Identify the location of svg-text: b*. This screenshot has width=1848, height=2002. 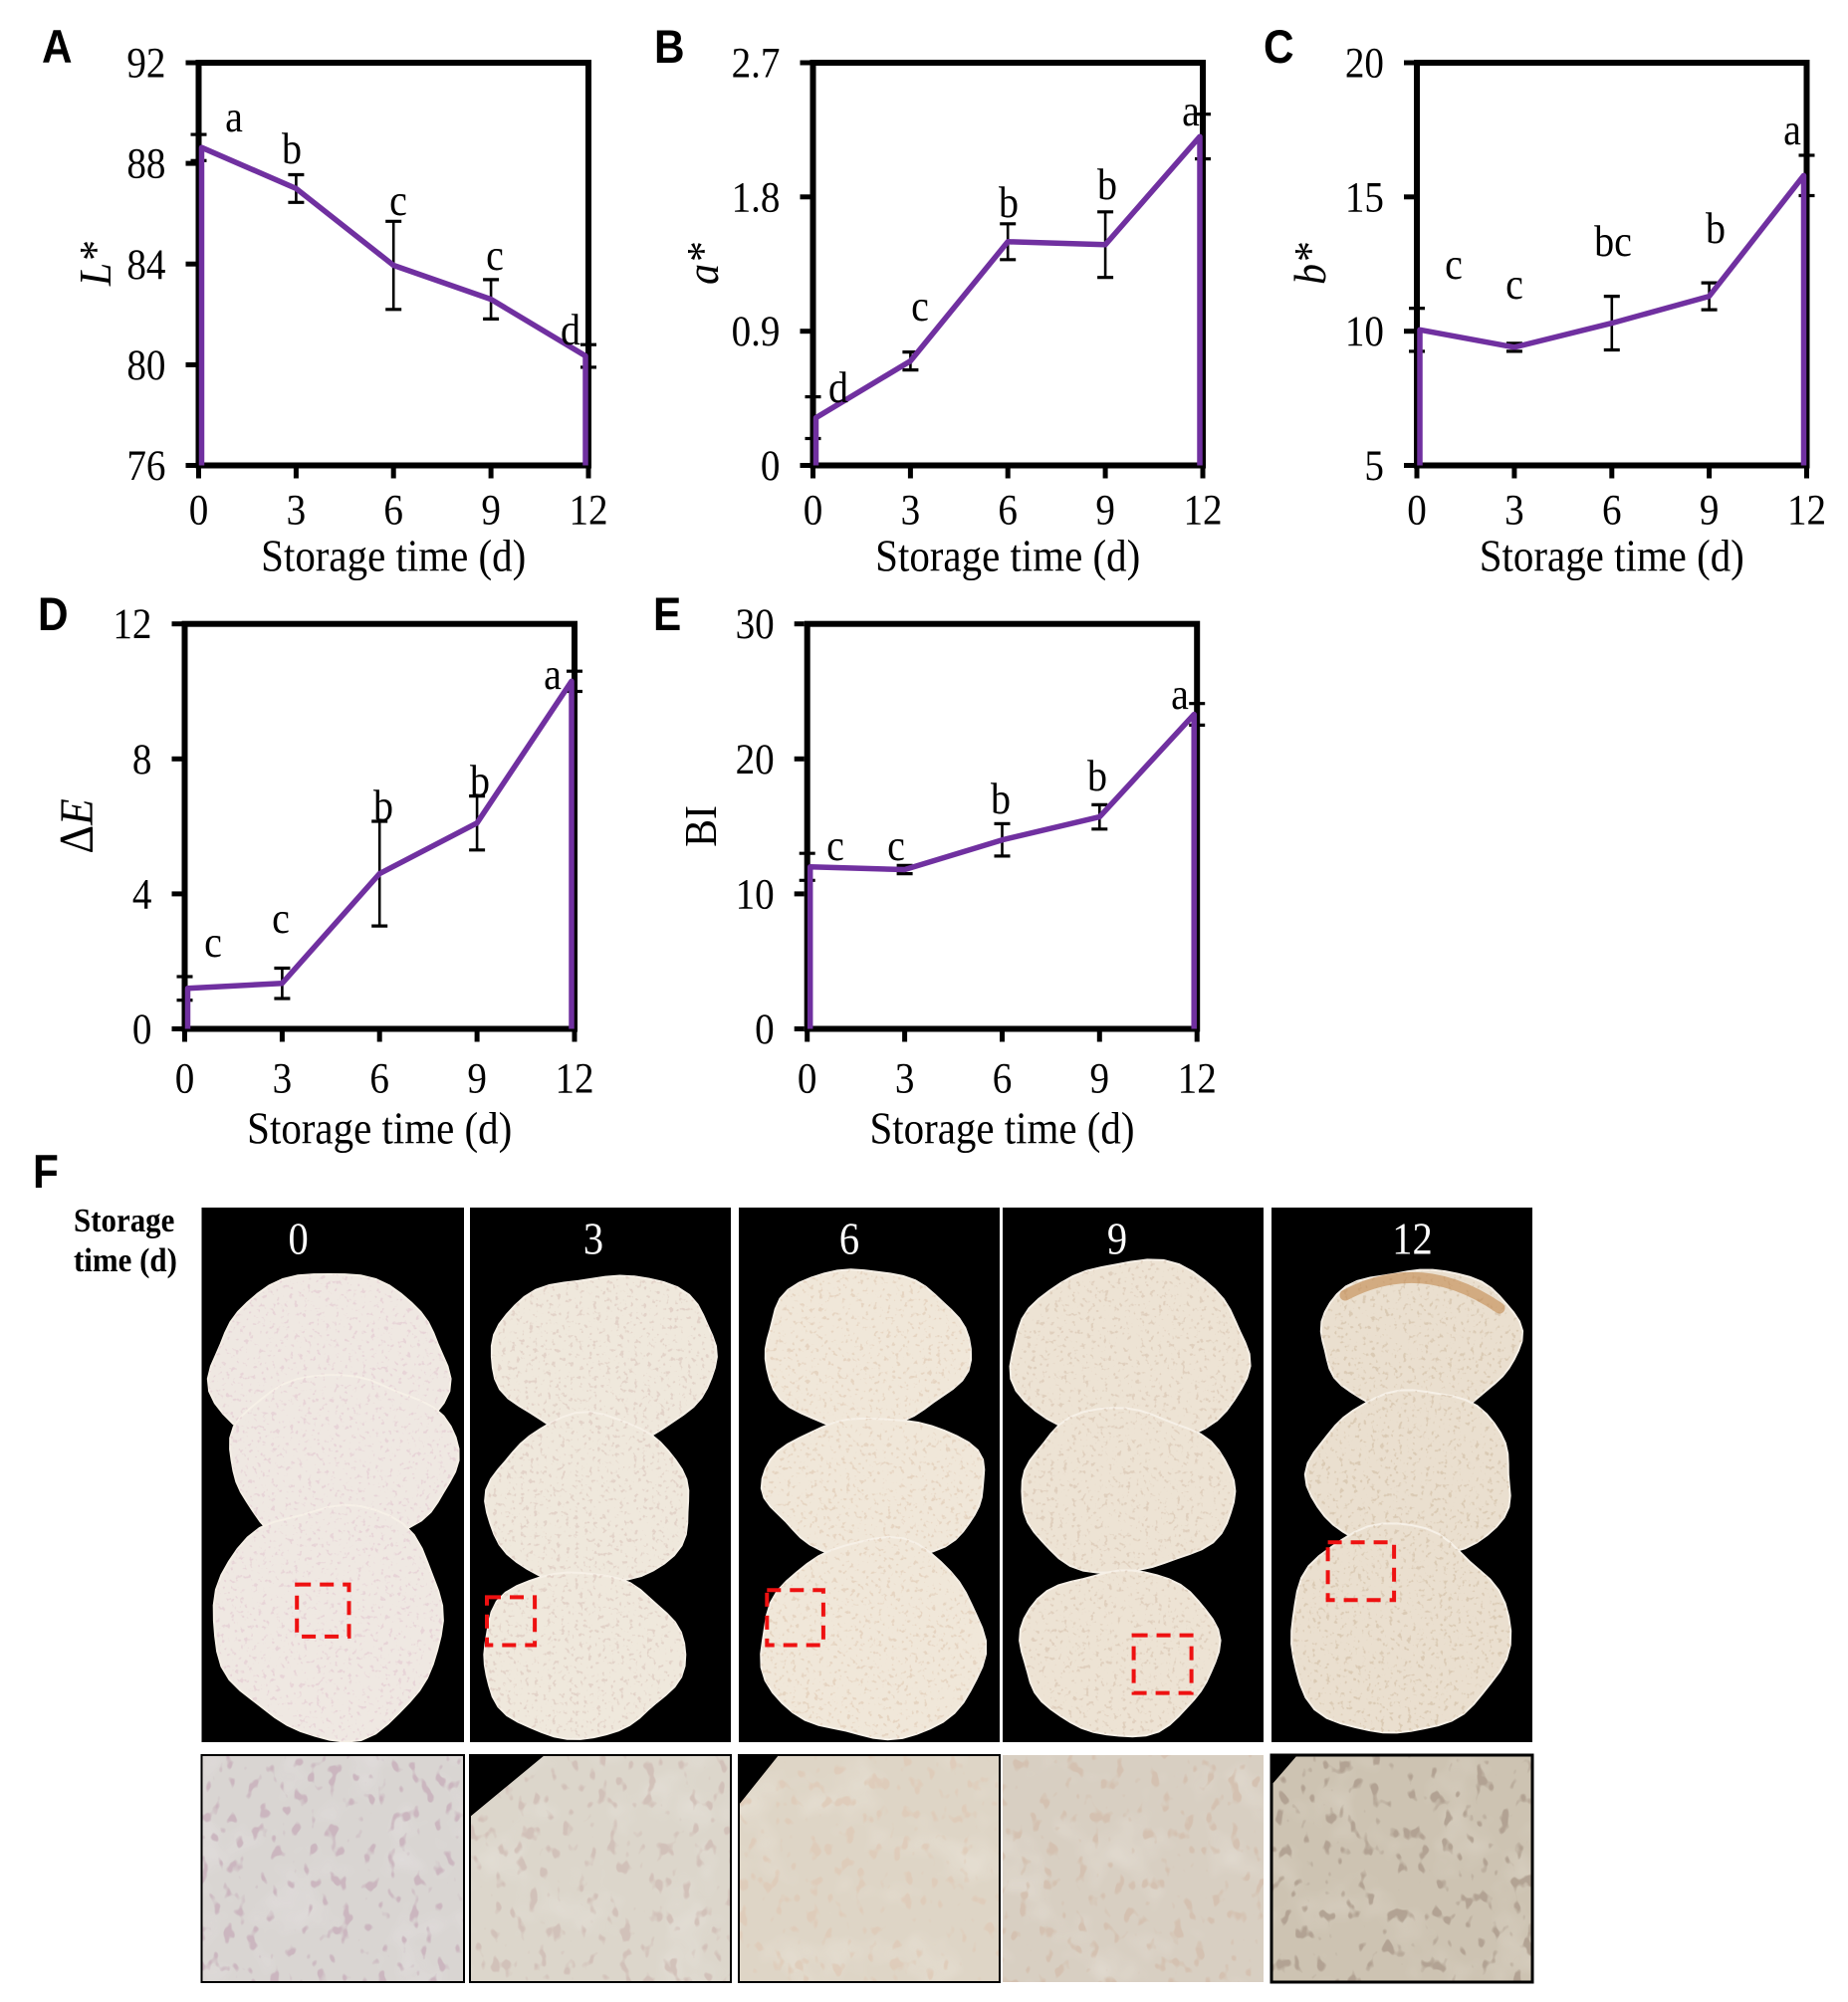
(1309, 264).